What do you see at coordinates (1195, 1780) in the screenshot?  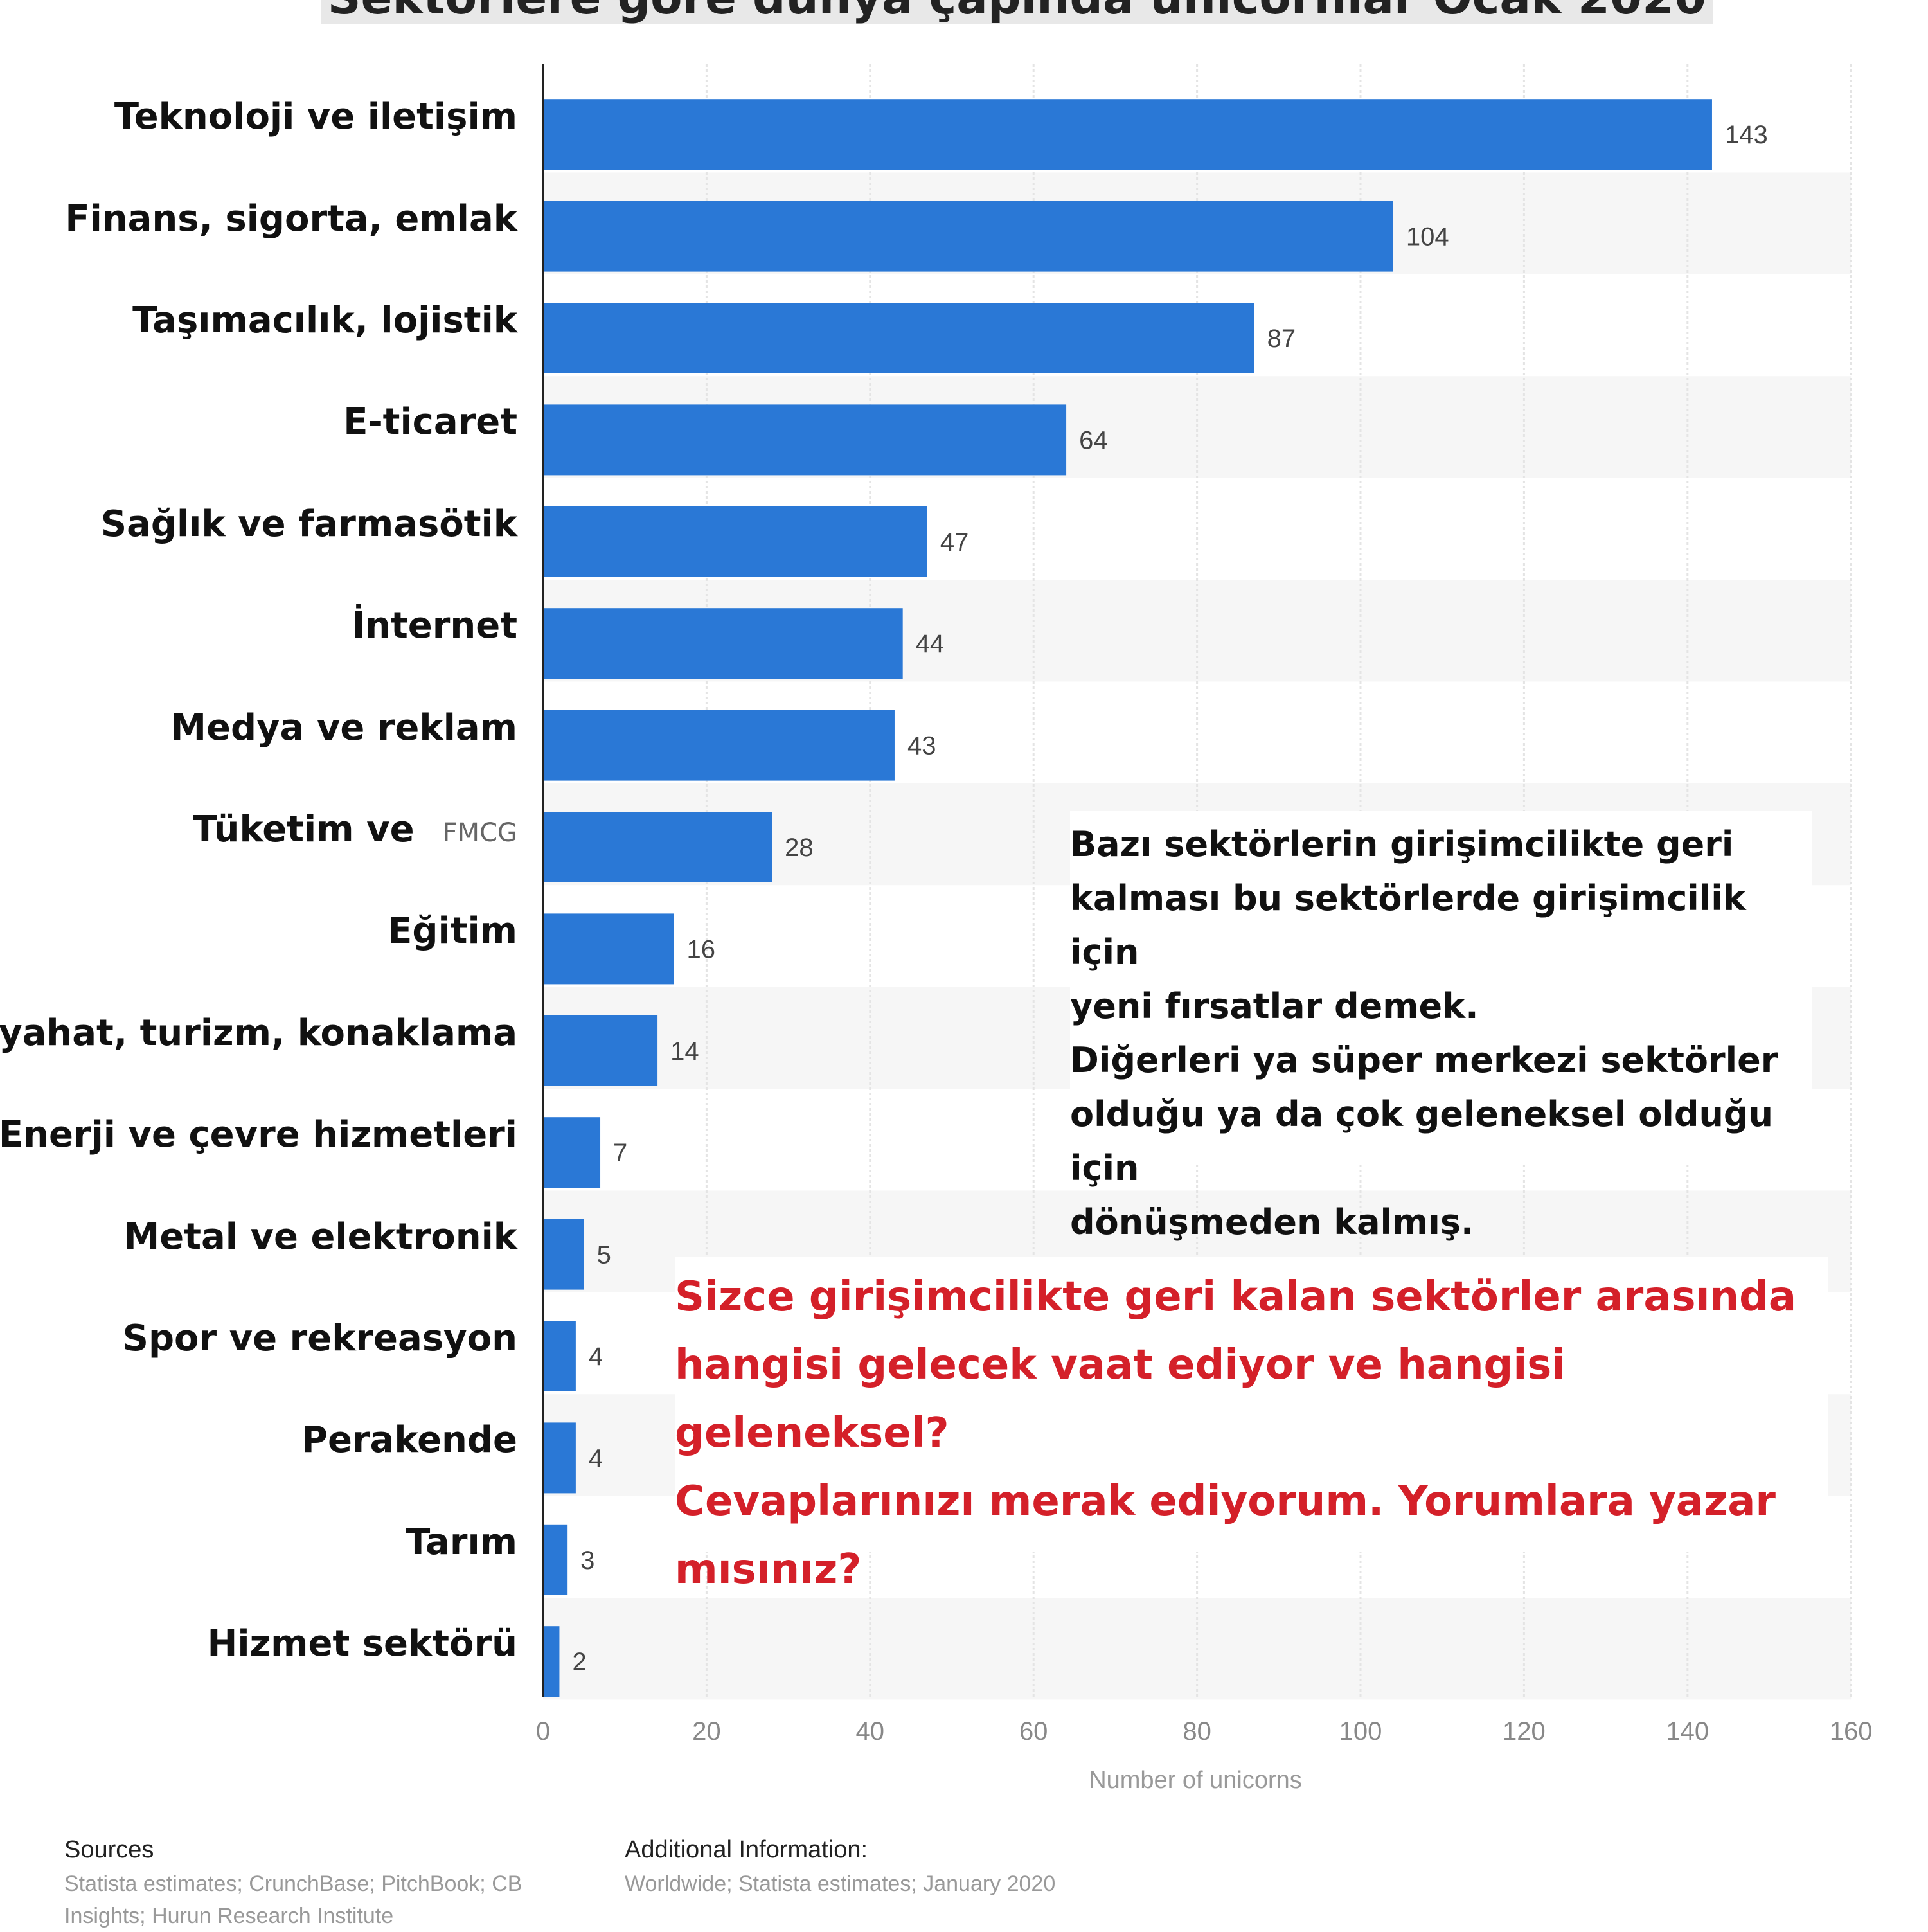 I see `x-axis-title: Number of unicorns` at bounding box center [1195, 1780].